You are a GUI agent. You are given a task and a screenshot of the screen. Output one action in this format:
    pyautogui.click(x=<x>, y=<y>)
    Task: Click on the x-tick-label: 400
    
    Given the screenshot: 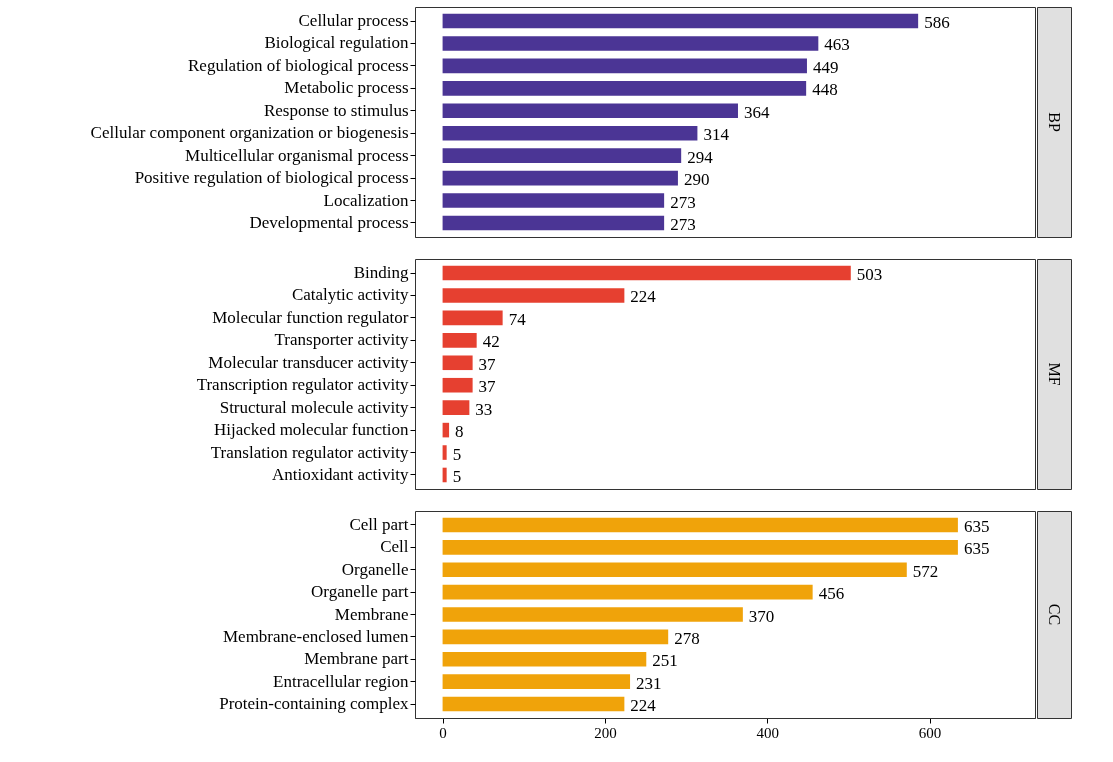 What is the action you would take?
    pyautogui.click(x=767, y=732)
    